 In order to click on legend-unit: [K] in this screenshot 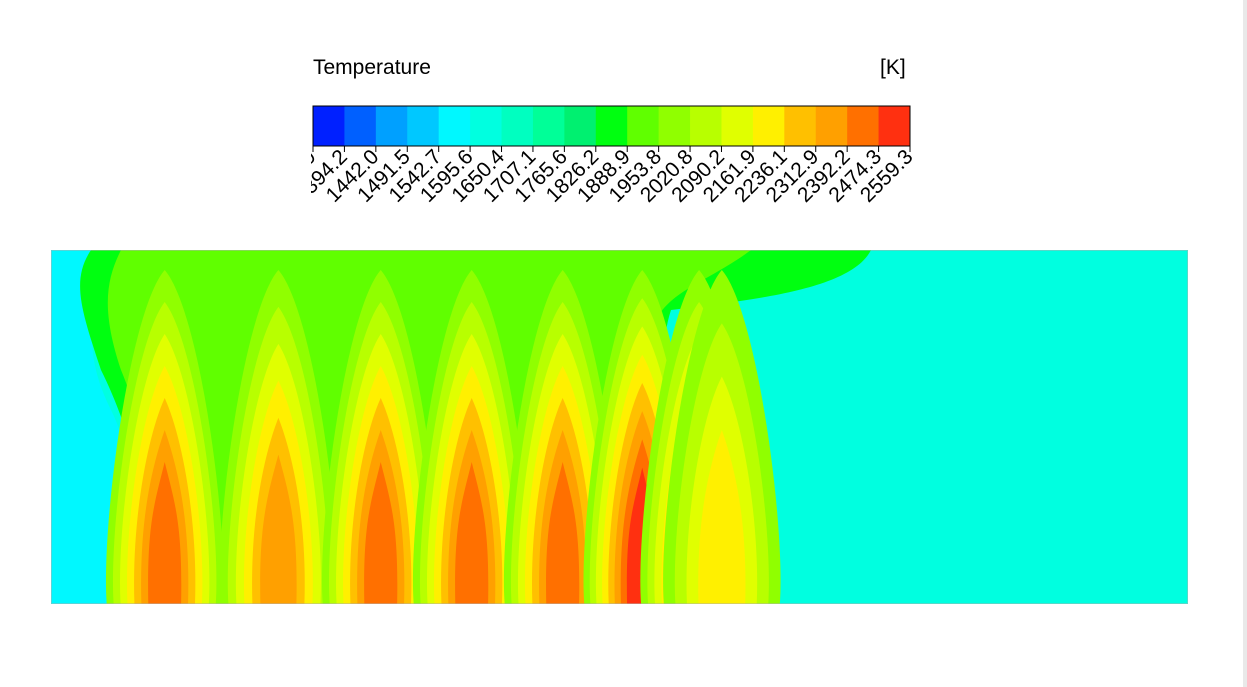, I will do `click(893, 67)`.